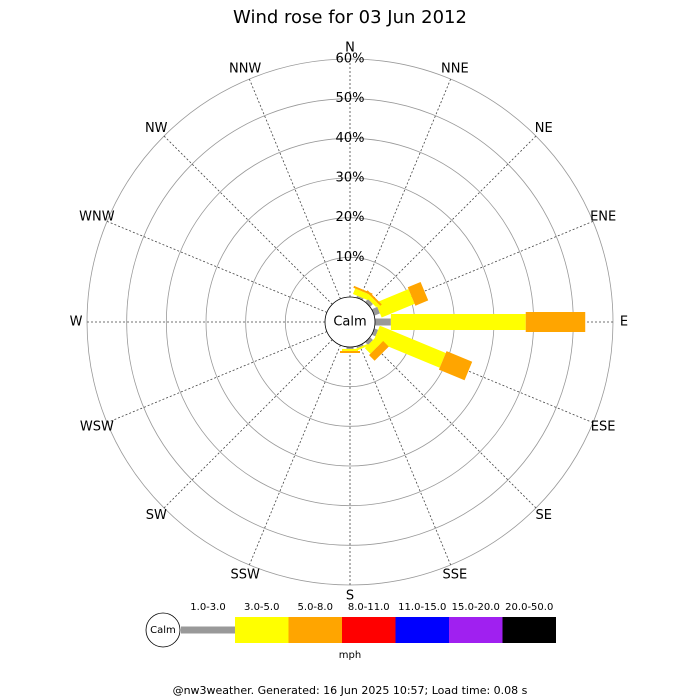 The width and height of the screenshot is (700, 700). I want to click on legend-label: 3.0-5.0, so click(261, 607).